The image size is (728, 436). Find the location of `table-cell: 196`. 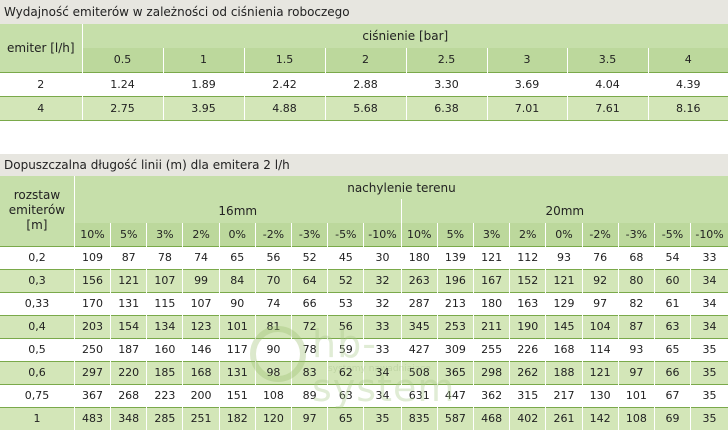

table-cell: 196 is located at coordinates (455, 280).